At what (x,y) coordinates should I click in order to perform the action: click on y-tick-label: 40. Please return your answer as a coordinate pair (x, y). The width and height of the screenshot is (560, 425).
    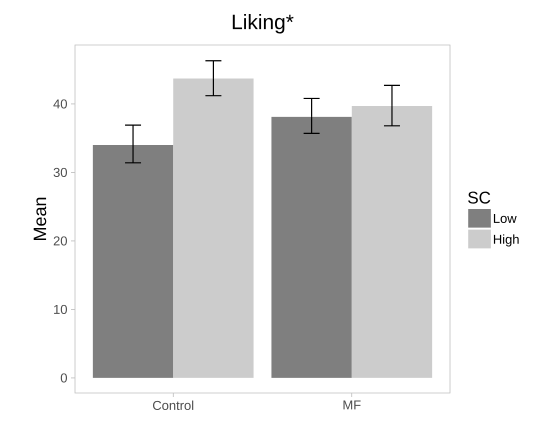
    Looking at the image, I should click on (60, 103).